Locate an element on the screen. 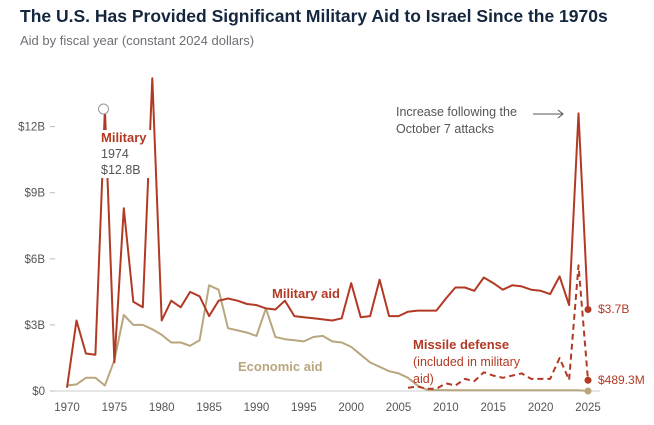  x-tick-label: 1995 is located at coordinates (304, 408).